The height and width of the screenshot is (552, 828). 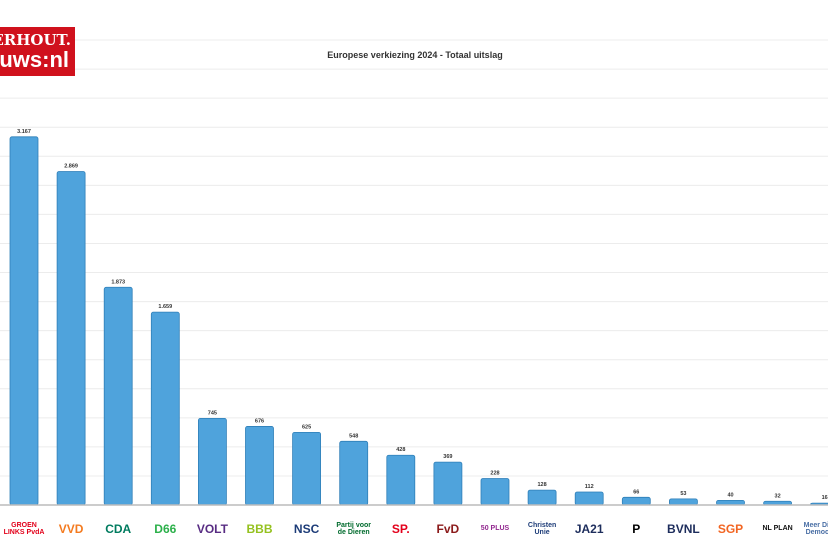 What do you see at coordinates (636, 528) in the screenshot?
I see `party-logo: P` at bounding box center [636, 528].